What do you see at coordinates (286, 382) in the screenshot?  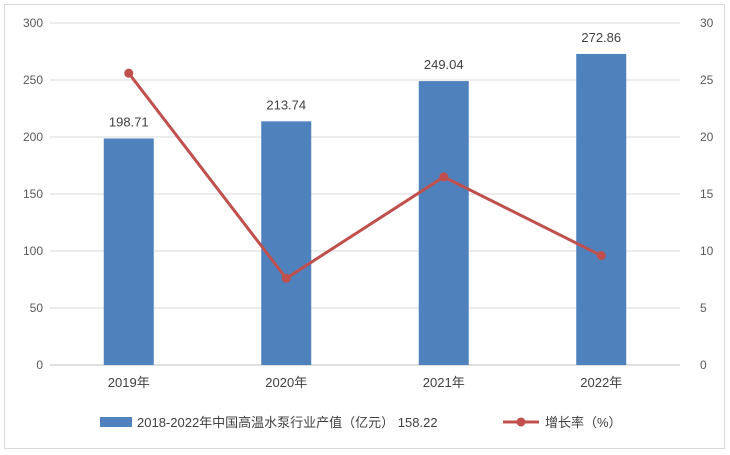 I see `category-label: 2020年` at bounding box center [286, 382].